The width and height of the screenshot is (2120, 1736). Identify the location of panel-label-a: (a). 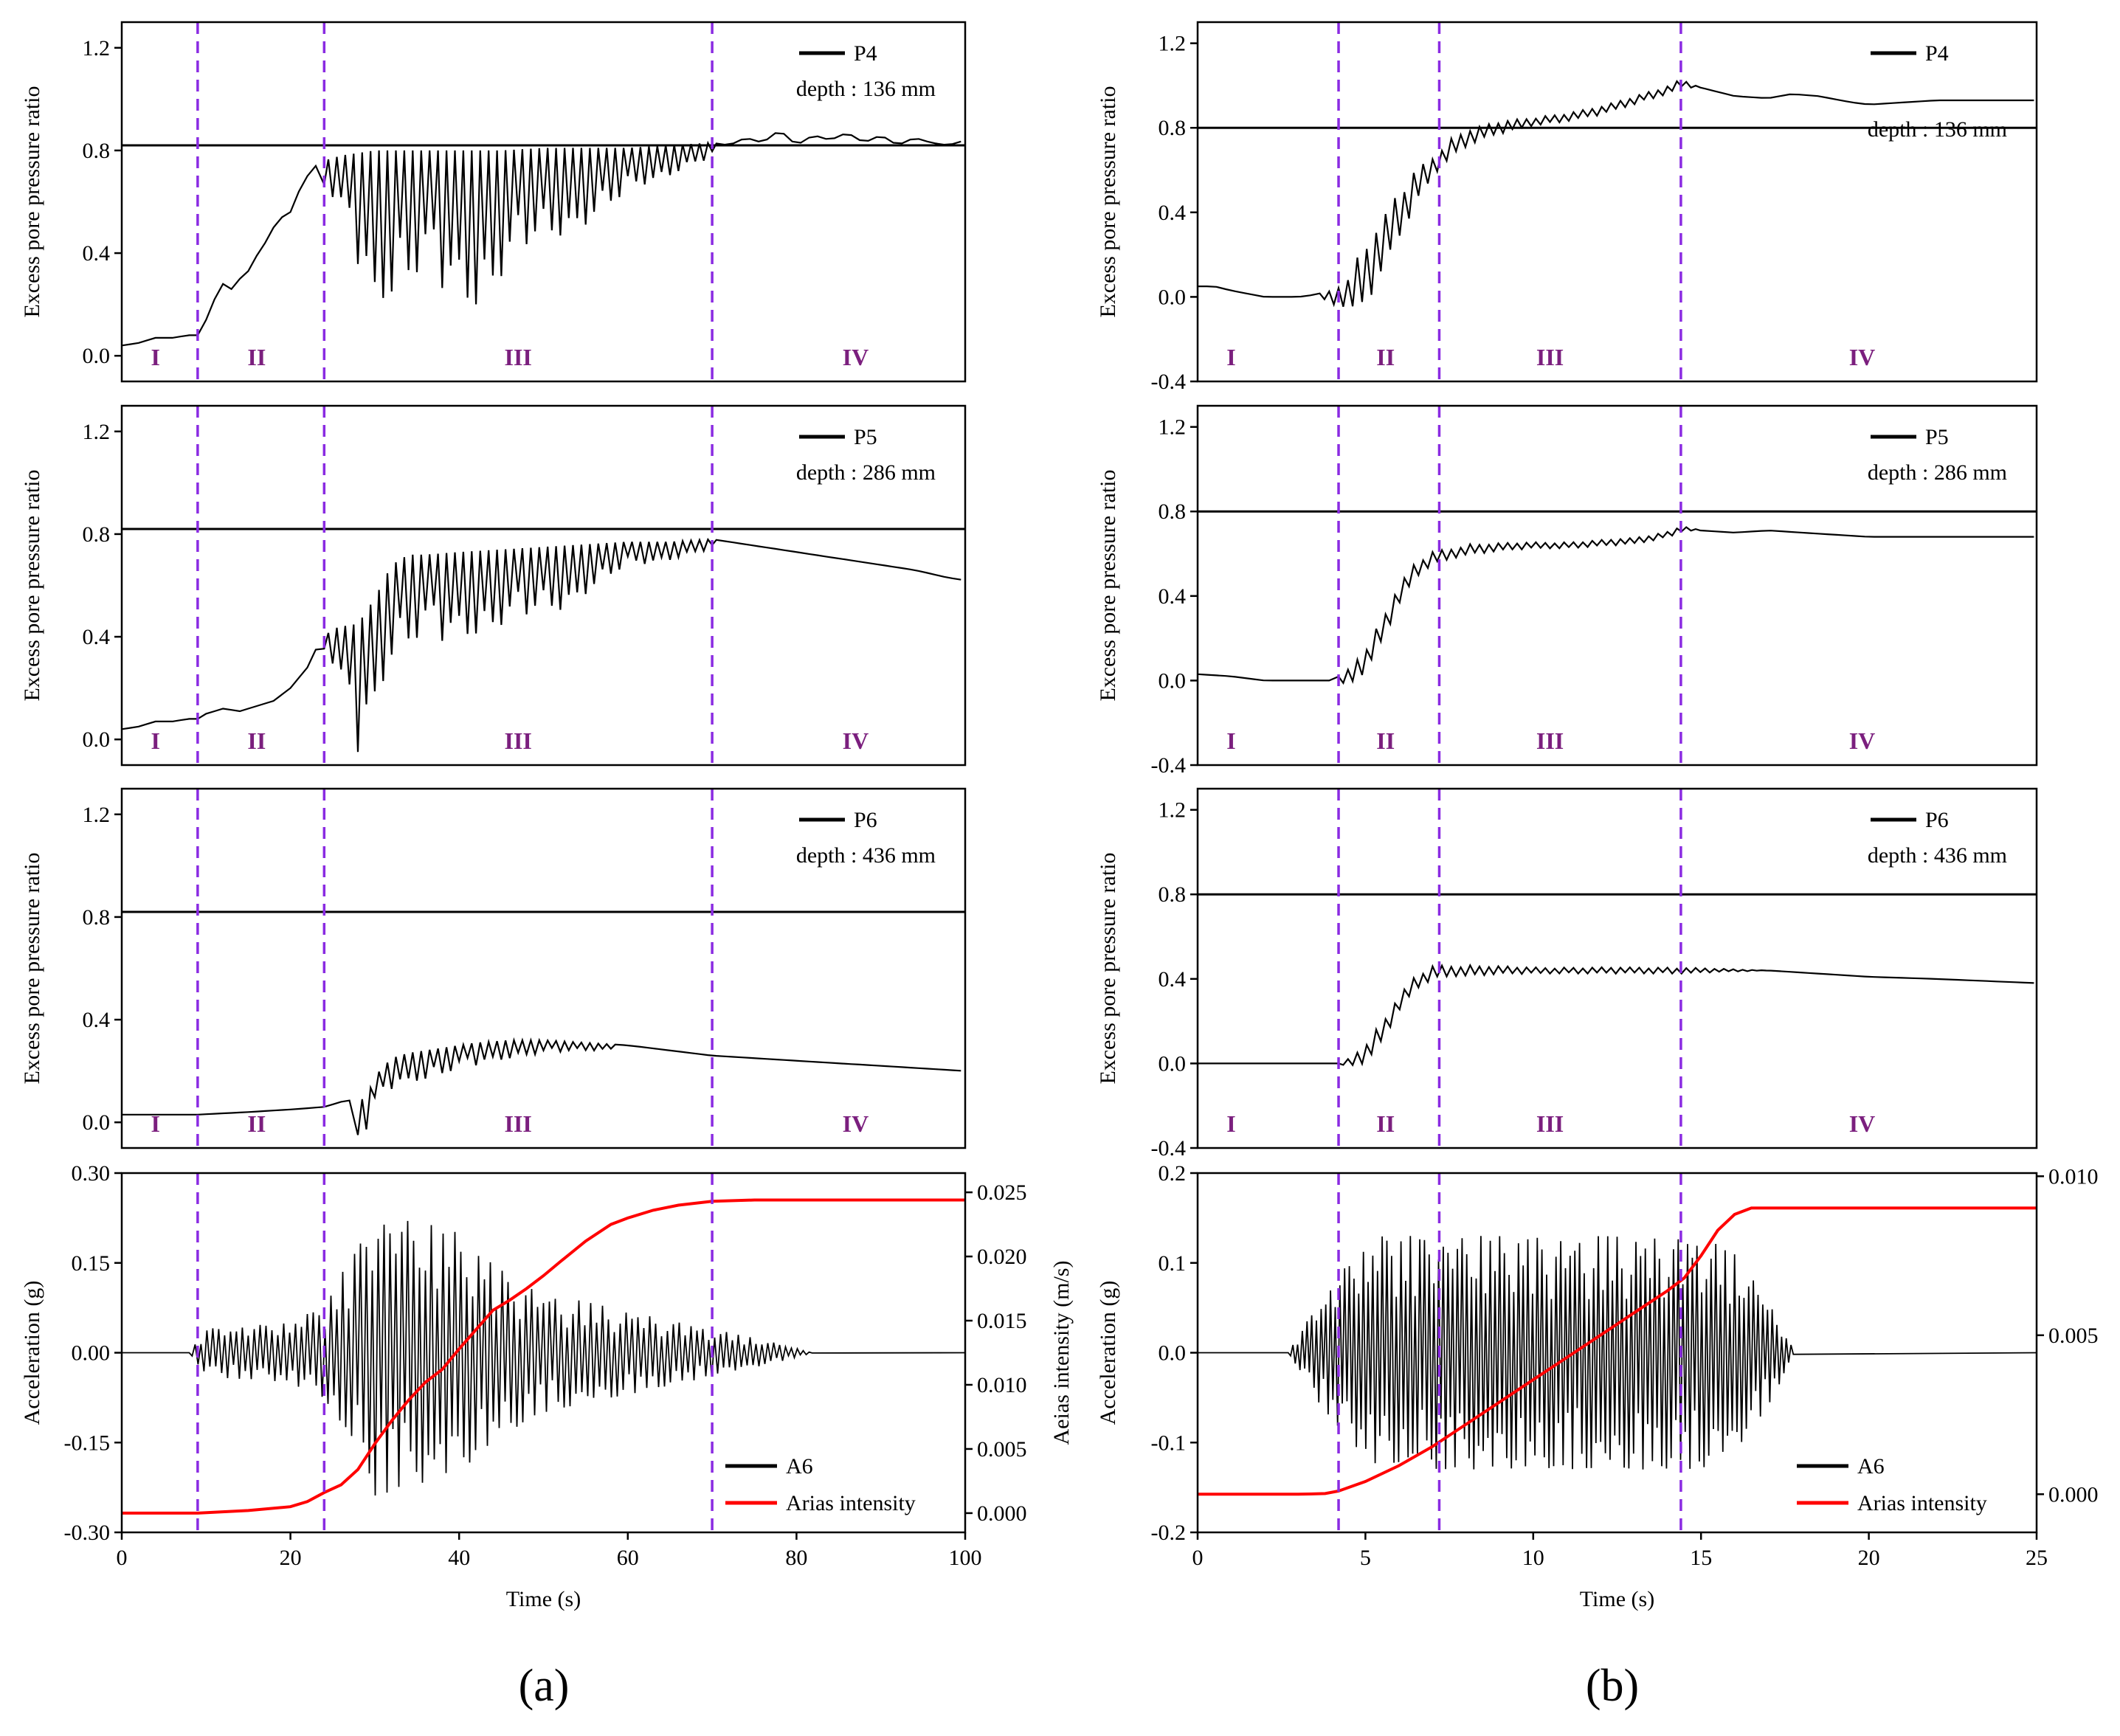
(544, 1686).